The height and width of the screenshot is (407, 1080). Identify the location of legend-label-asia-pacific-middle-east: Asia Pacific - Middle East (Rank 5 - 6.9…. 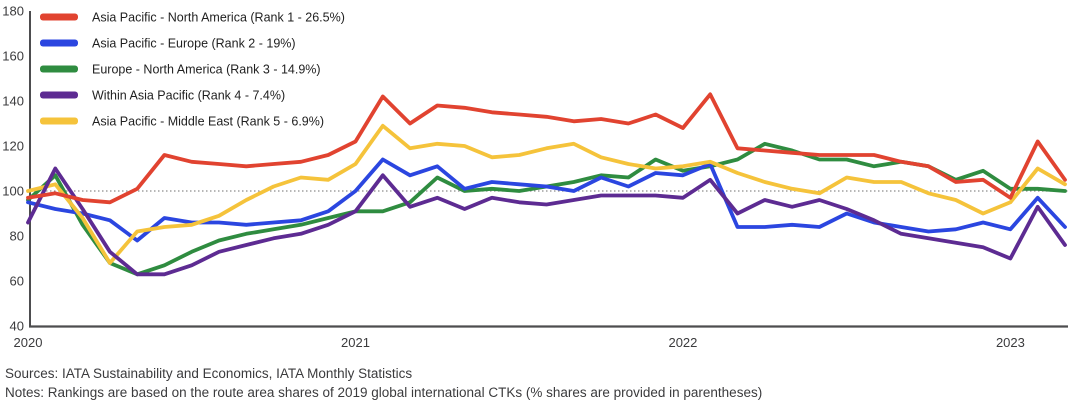
(208, 122).